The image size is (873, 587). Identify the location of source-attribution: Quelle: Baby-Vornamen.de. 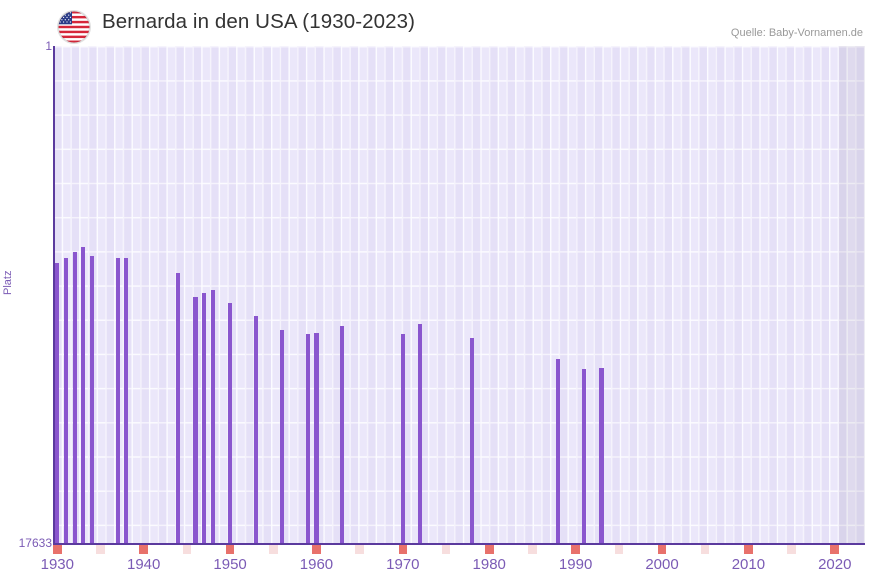
(796, 33).